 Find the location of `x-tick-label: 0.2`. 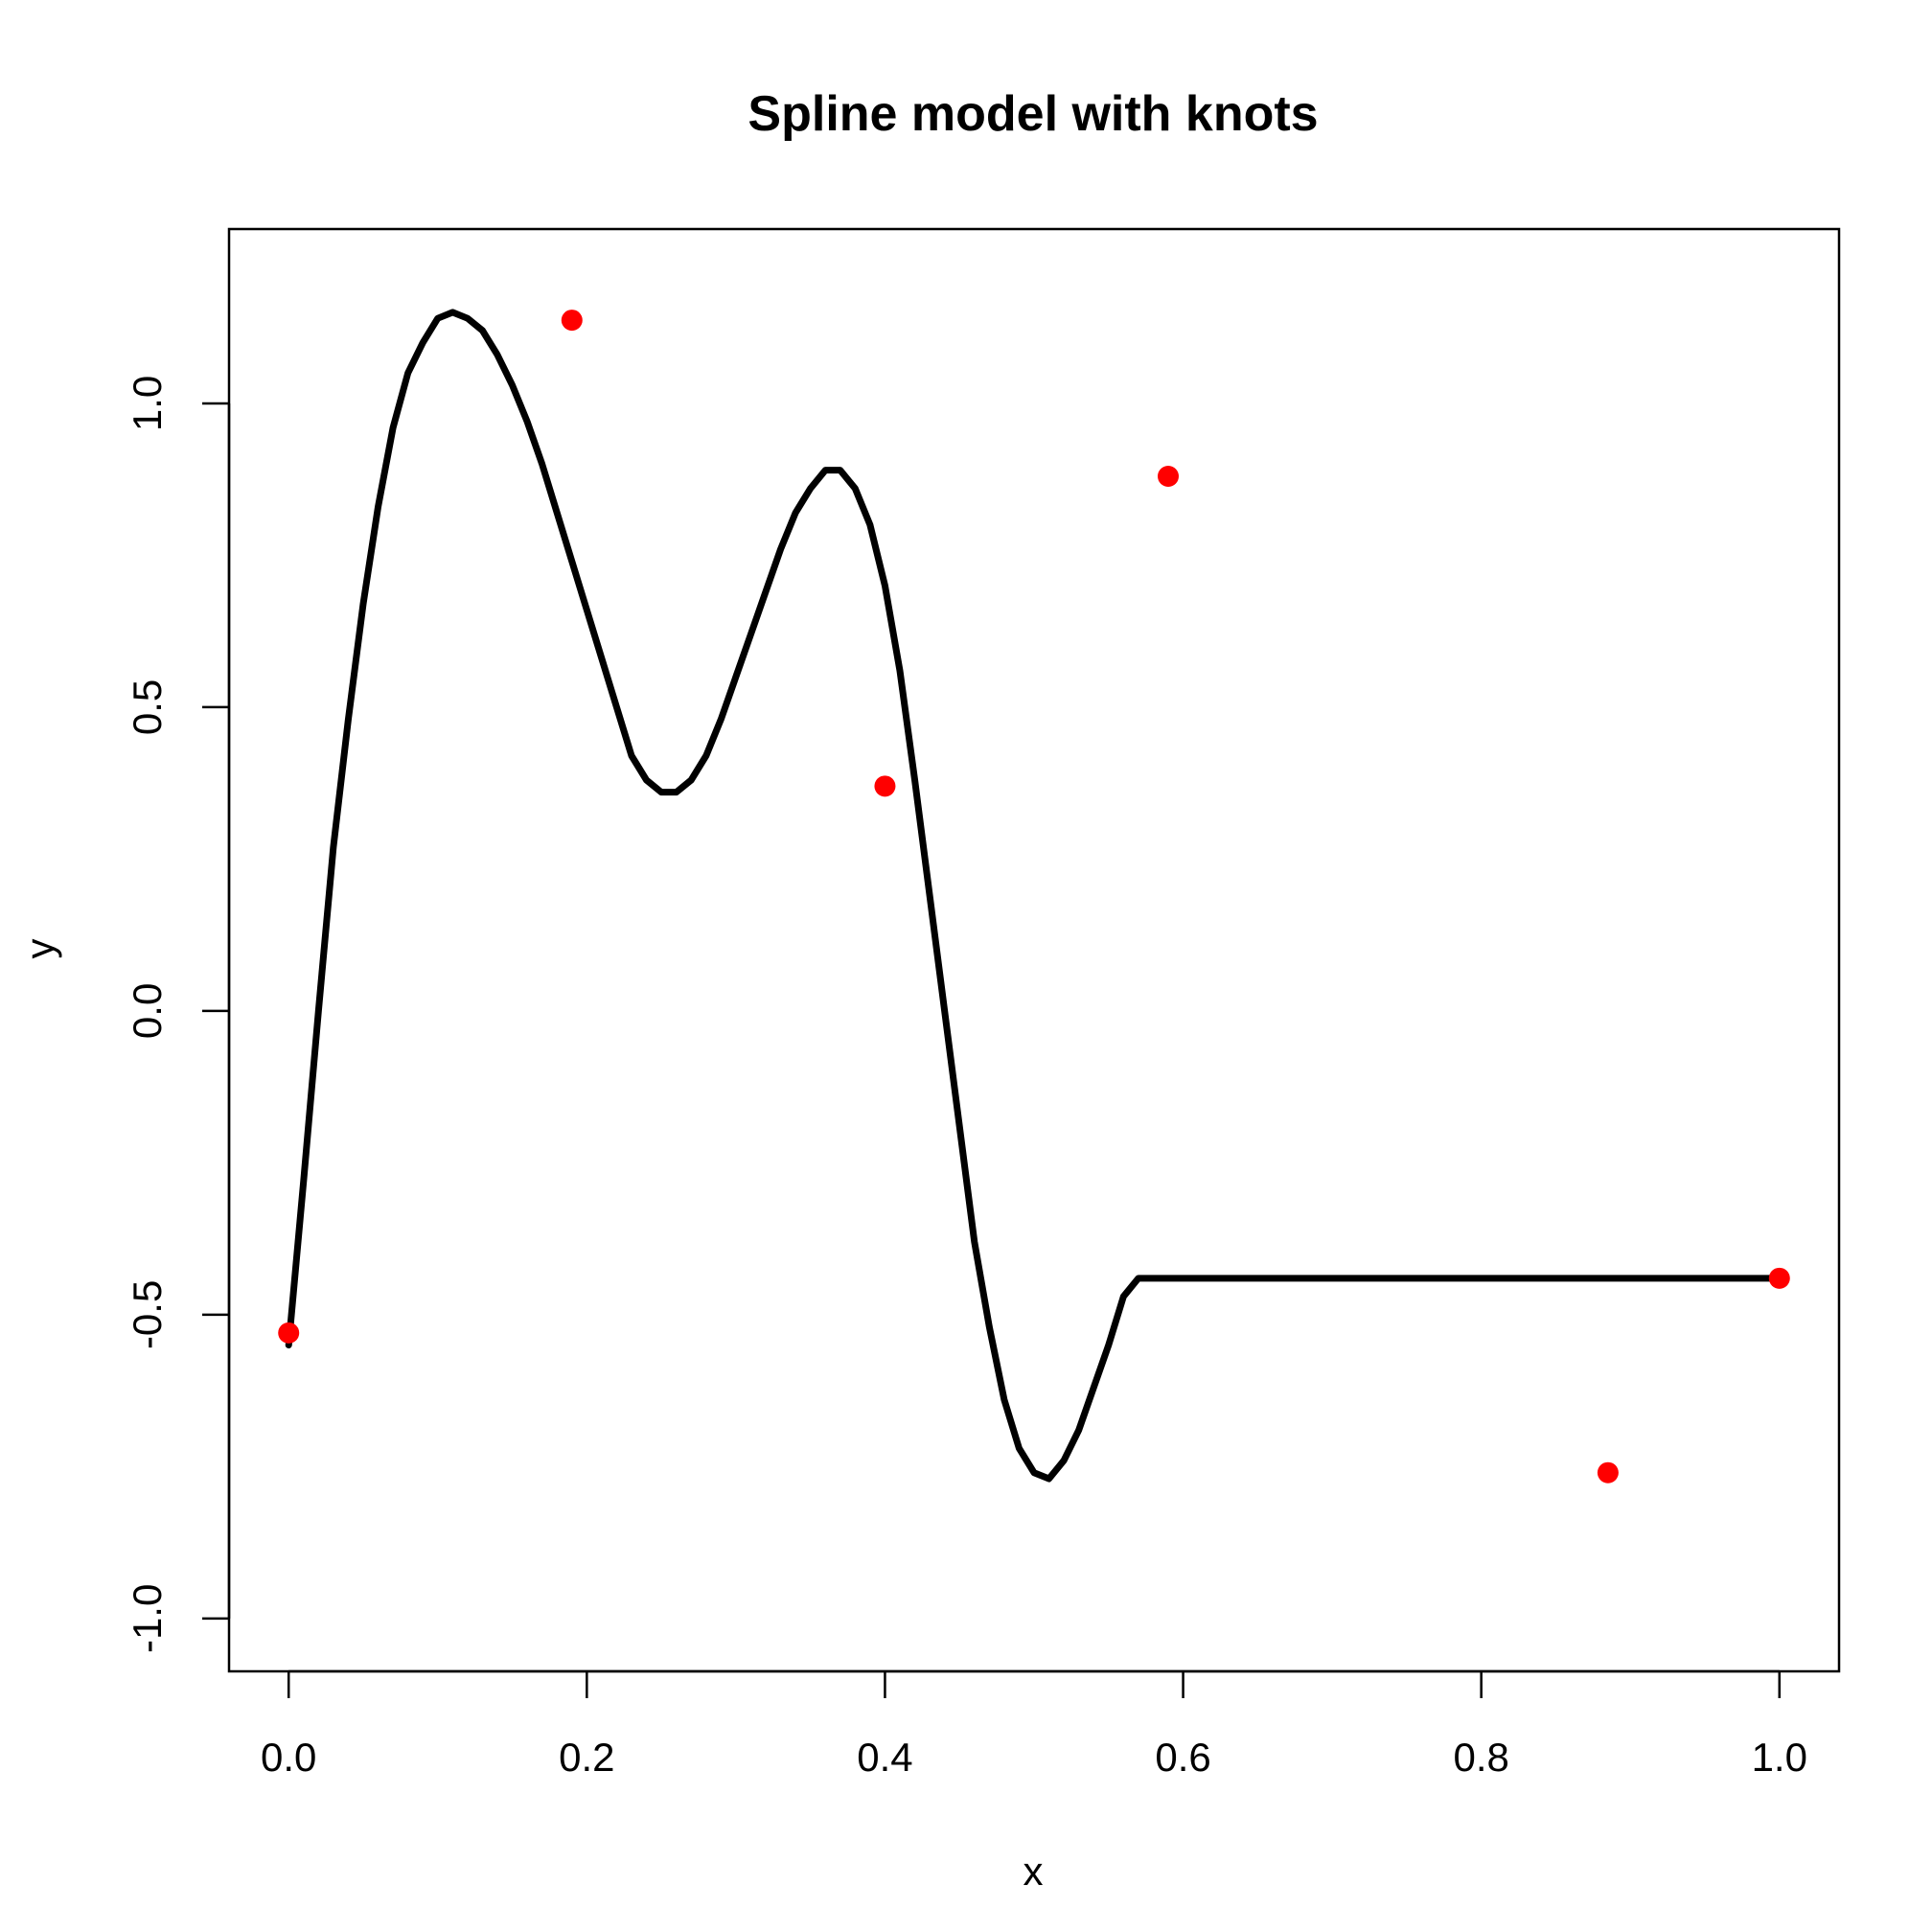

x-tick-label: 0.2 is located at coordinates (586, 1757).